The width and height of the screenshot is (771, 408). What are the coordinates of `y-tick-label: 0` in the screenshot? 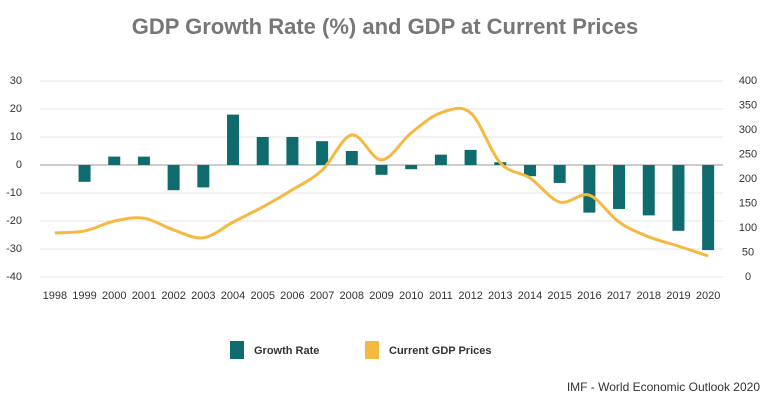 It's located at (19, 165).